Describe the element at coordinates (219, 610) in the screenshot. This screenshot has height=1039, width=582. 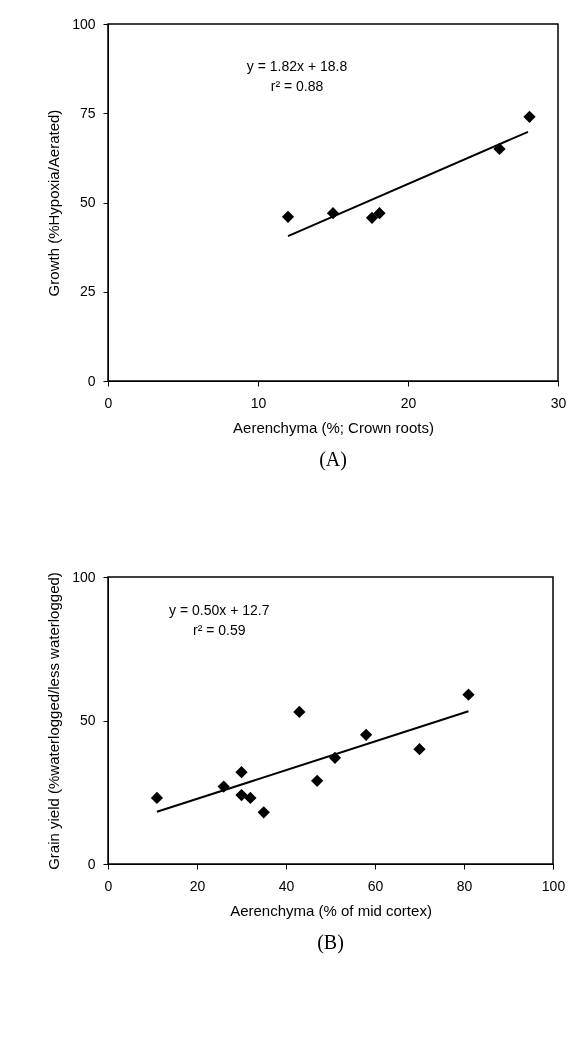
I see `annotation: y = 0.50x + 12.7` at that location.